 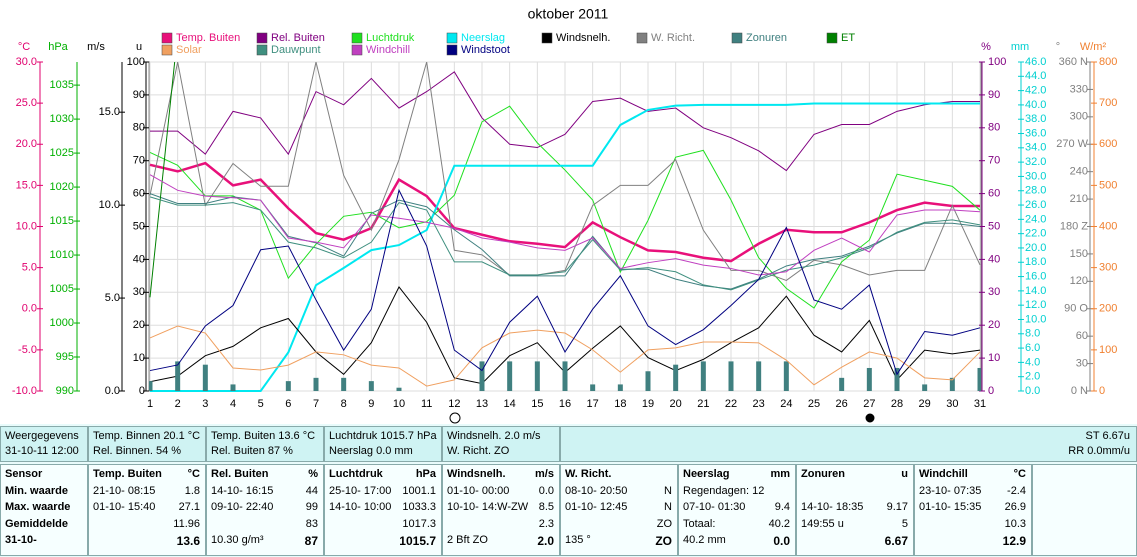 What do you see at coordinates (1032, 362) in the screenshot?
I see `y-tick-label: 4.0` at bounding box center [1032, 362].